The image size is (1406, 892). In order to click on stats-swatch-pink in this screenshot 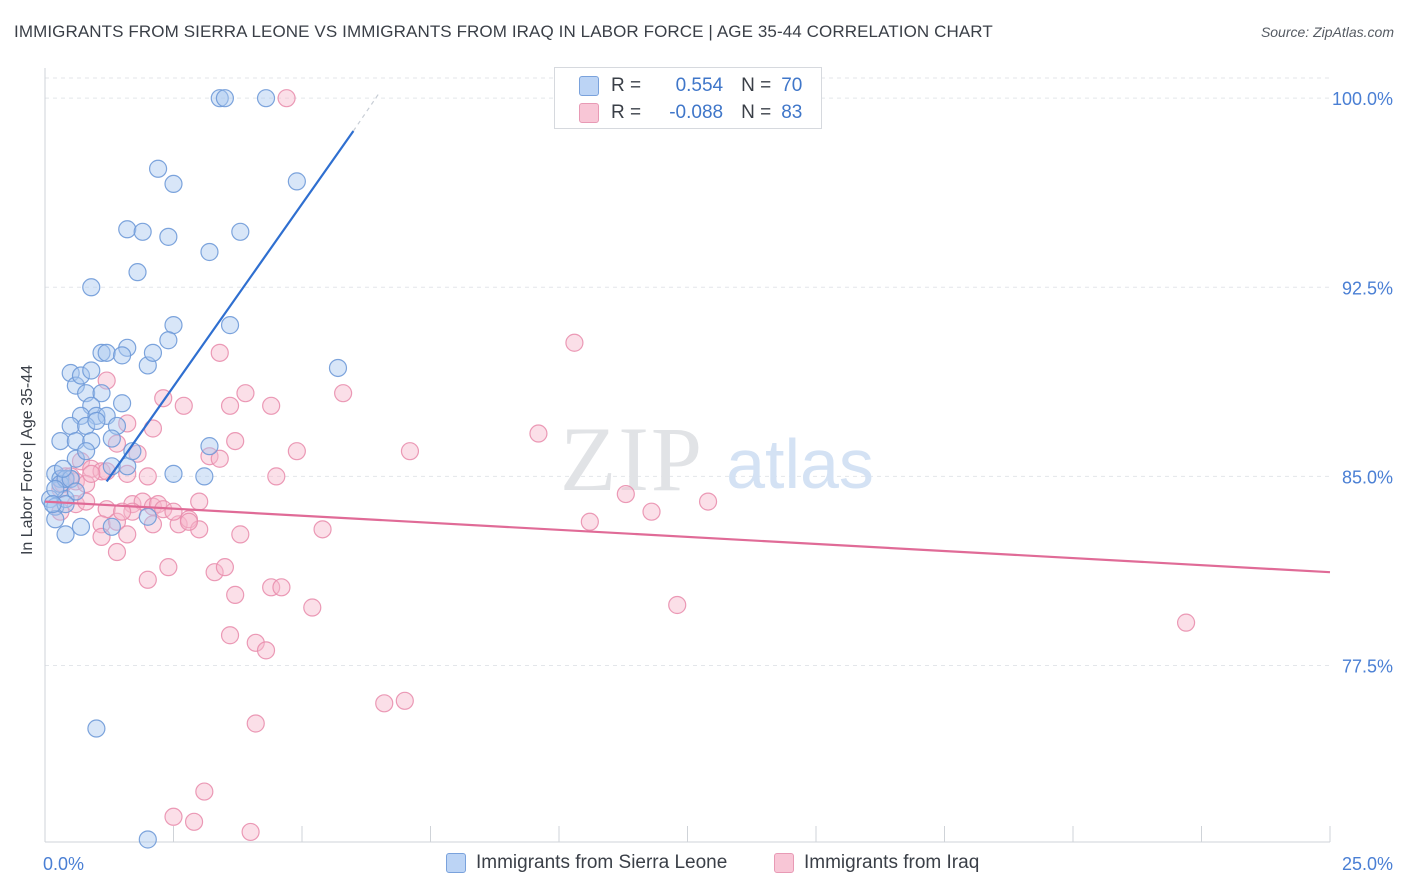, I will do `click(589, 113)`.